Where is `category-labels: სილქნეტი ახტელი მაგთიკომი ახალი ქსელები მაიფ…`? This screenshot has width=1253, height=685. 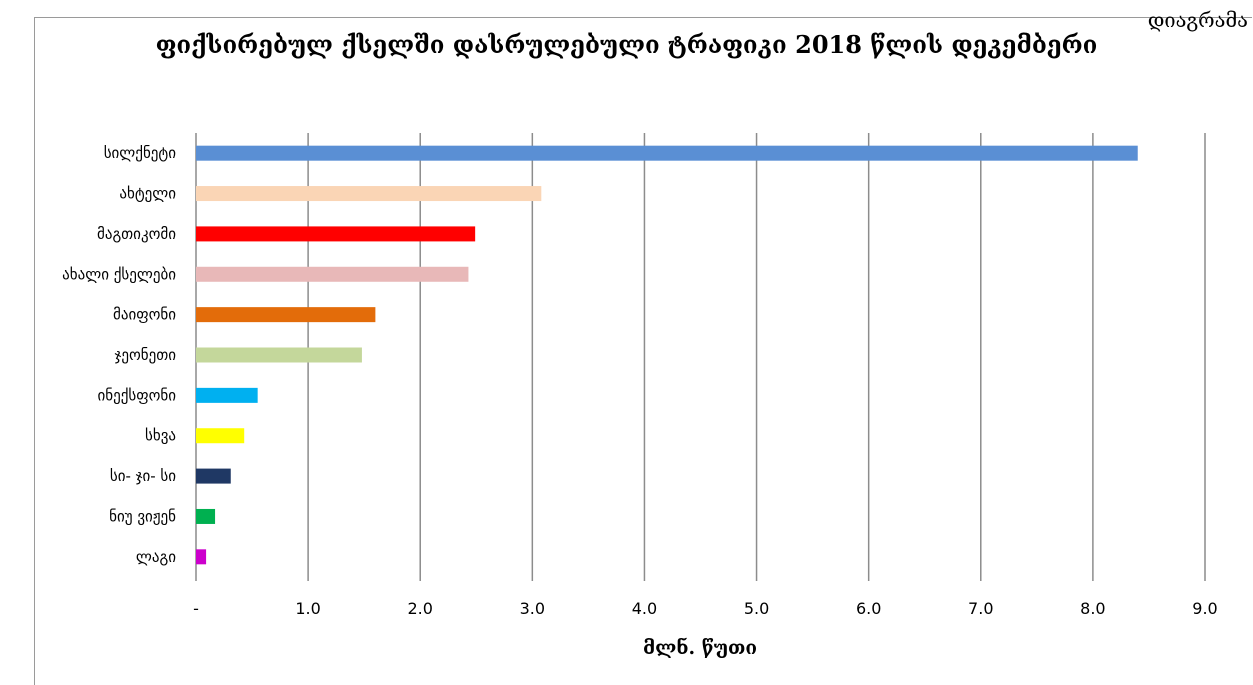 category-labels: სილქნეტი ახტელი მაგთიკომი ახალი ქსელები მაიფ… is located at coordinates (119, 355).